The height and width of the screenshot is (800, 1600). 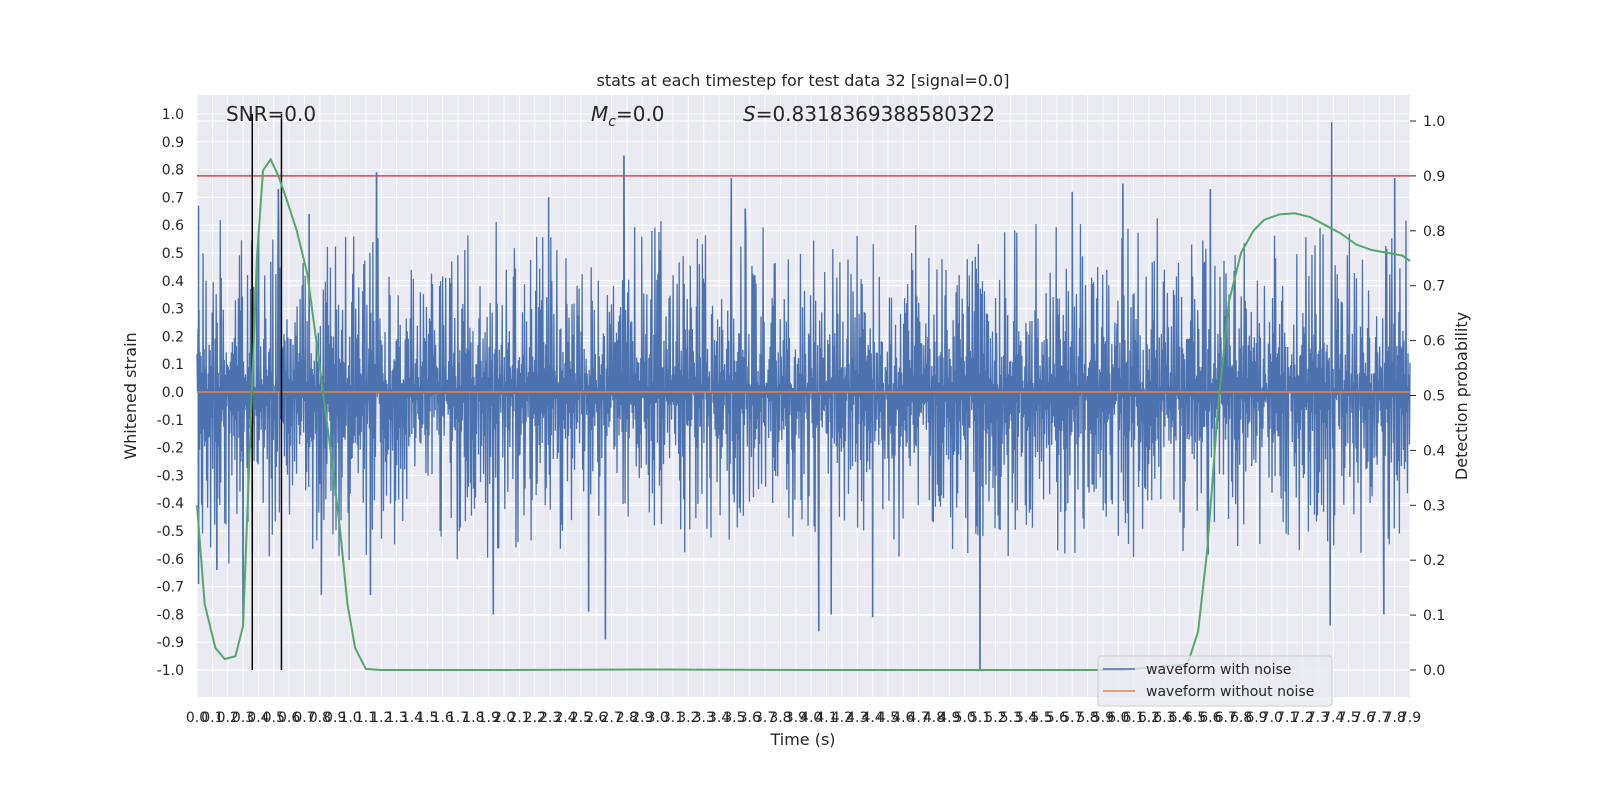 I want to click on x-tick-label: 1.2, so click(x=381, y=718).